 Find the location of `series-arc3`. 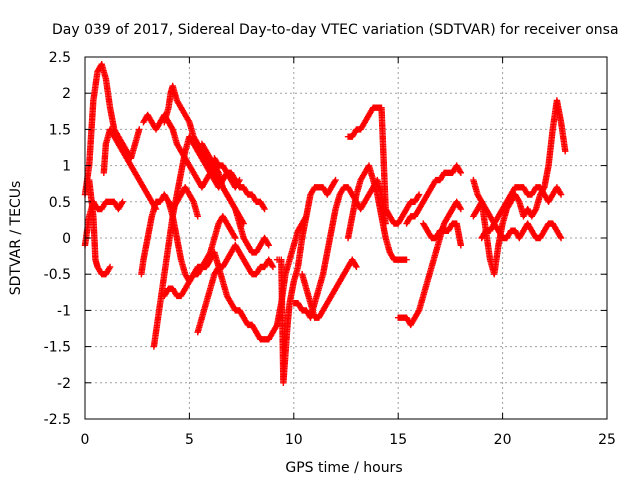

series-arc3 is located at coordinates (99, 227).